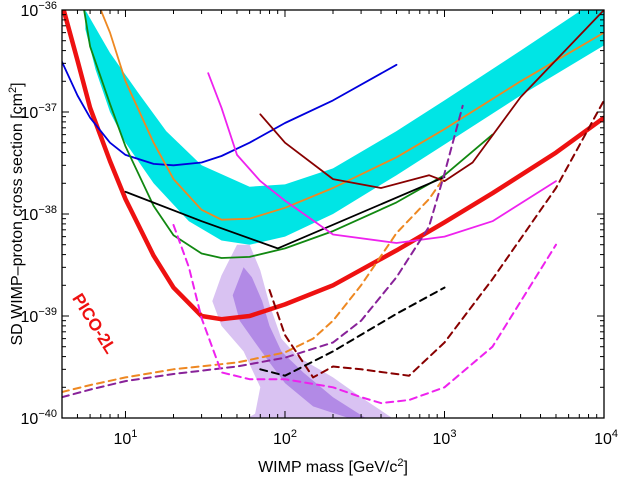 The width and height of the screenshot is (619, 478). What do you see at coordinates (39, 112) in the screenshot?
I see `y-tick-label: 10−37` at bounding box center [39, 112].